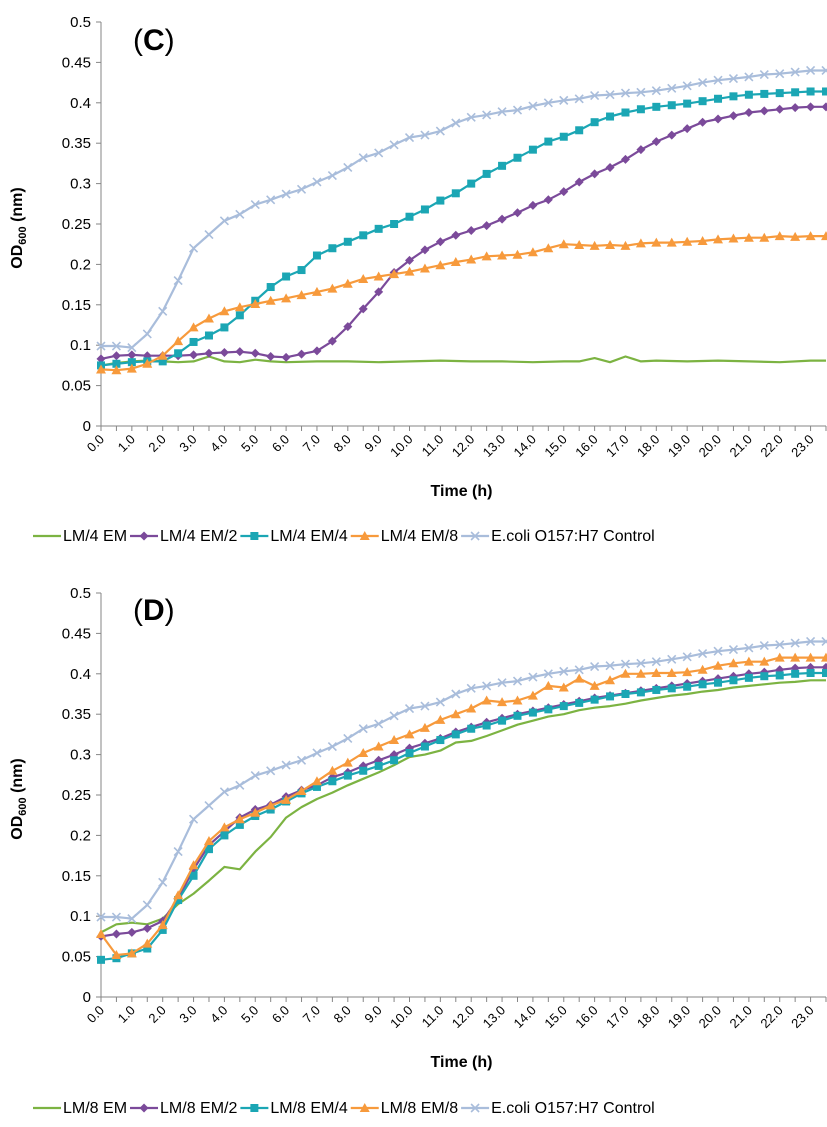 Image resolution: width=827 pixels, height=1127 pixels. Describe the element at coordinates (138, 40) in the screenshot. I see `panel-label-paren-open: (` at that location.